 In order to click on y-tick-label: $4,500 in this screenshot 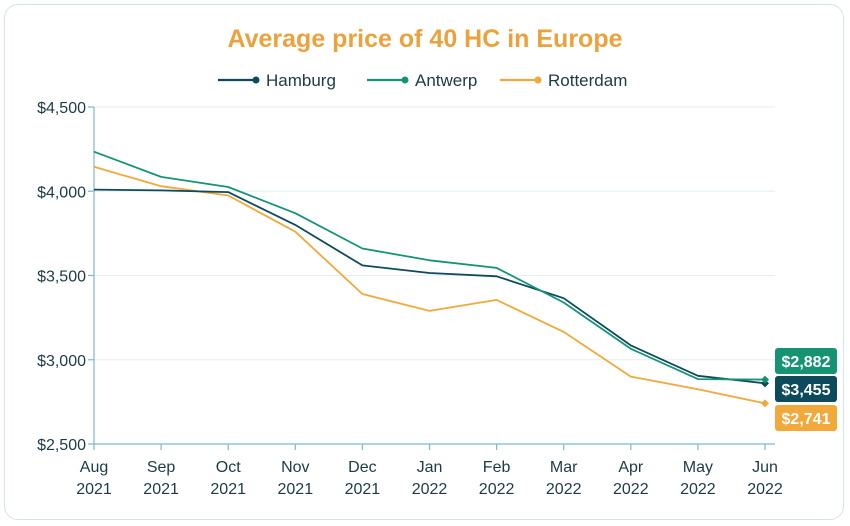, I will do `click(61, 108)`.